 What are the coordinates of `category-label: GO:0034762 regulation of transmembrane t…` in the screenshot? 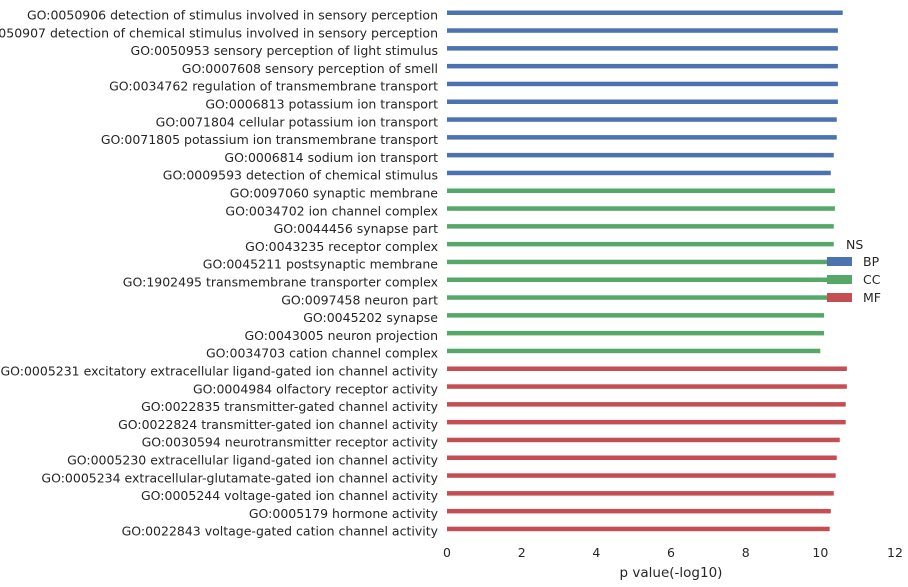 It's located at (273, 86).